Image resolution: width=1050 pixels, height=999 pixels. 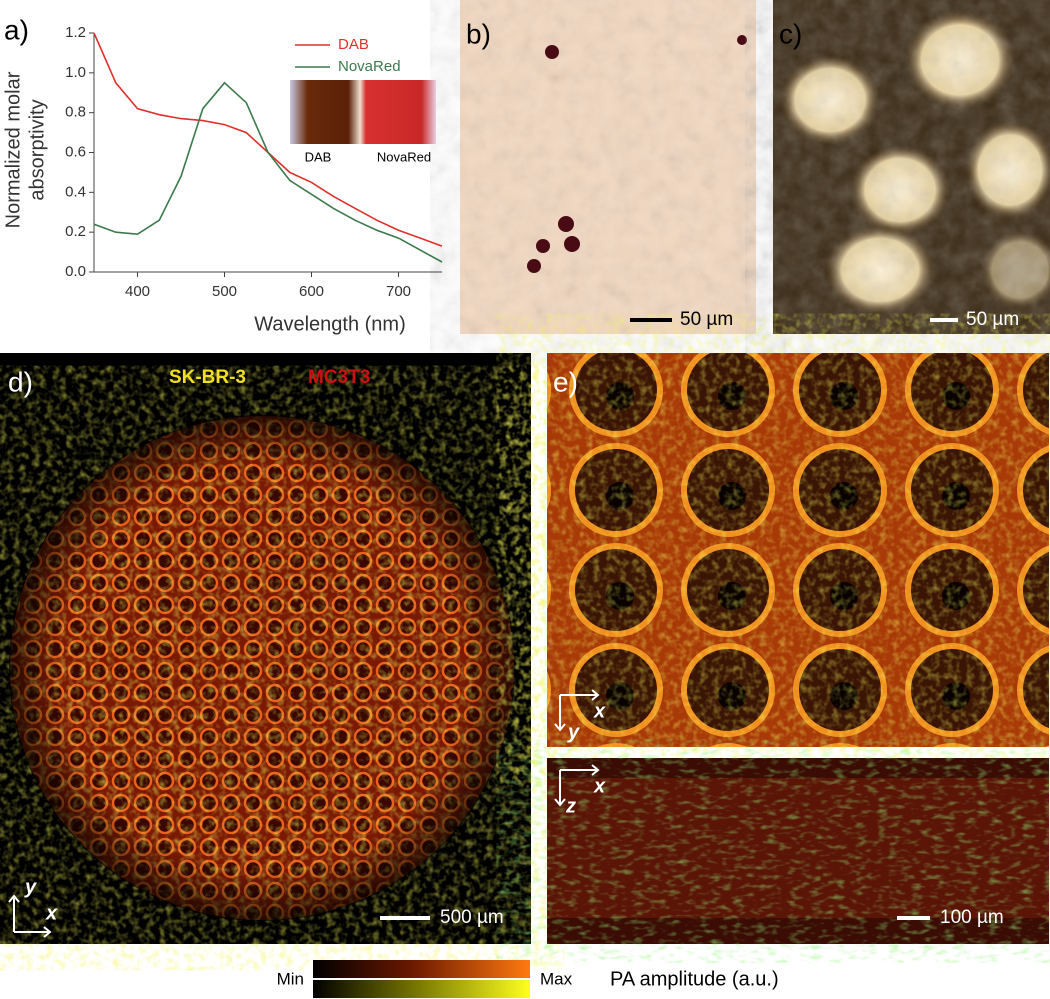 I want to click on colorbar-min: Min, so click(x=290, y=978).